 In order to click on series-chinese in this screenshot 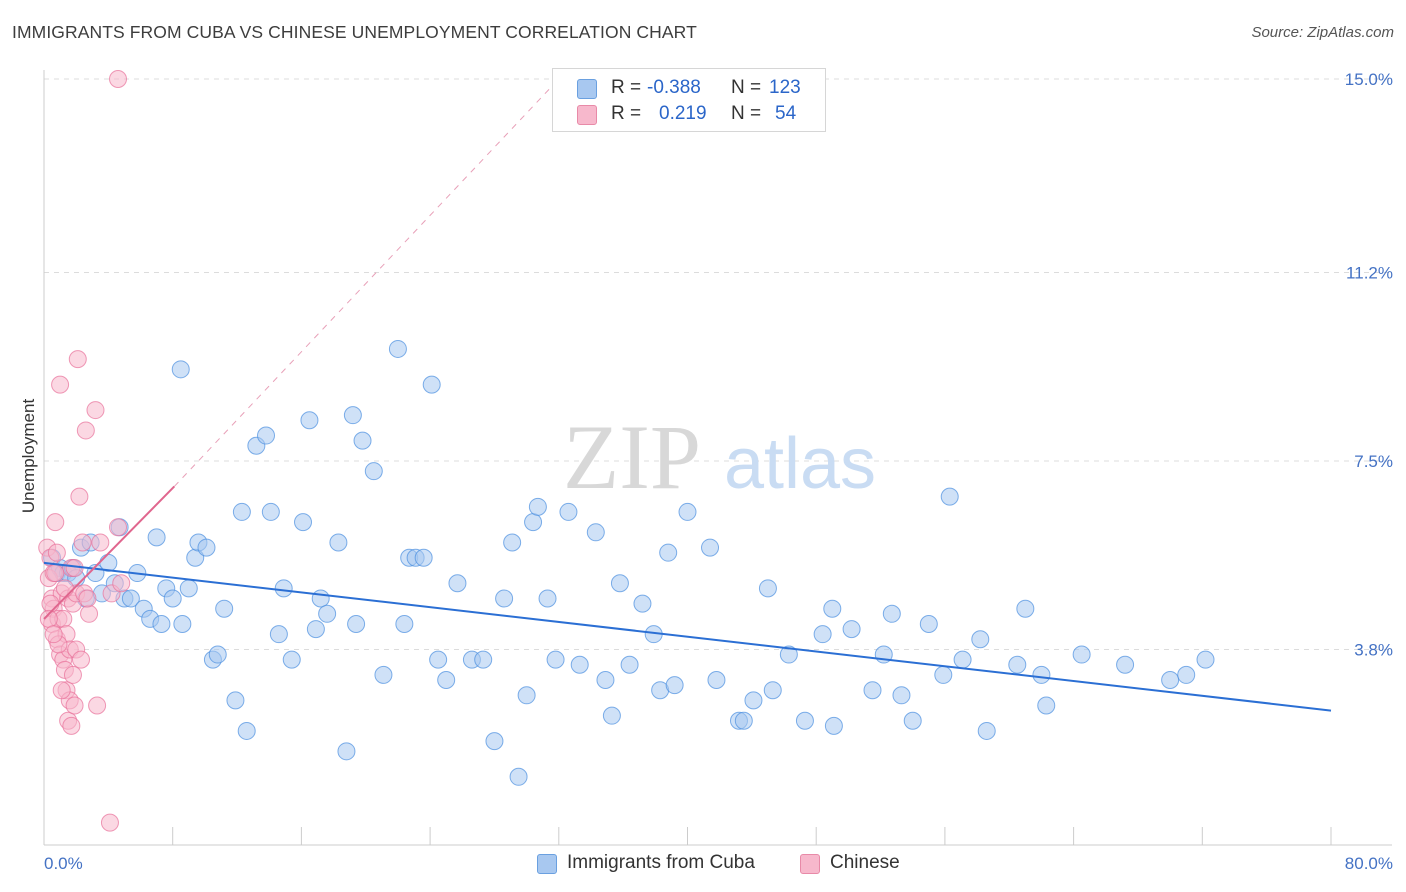, I will do `click(84, 451)`.